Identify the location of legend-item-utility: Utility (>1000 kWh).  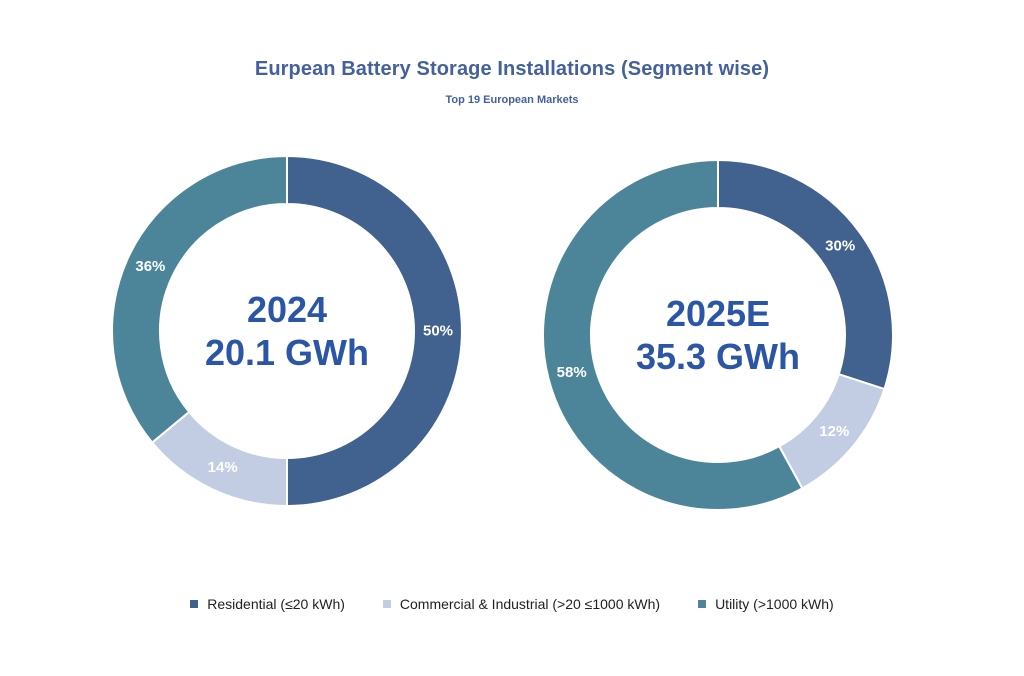
(766, 604).